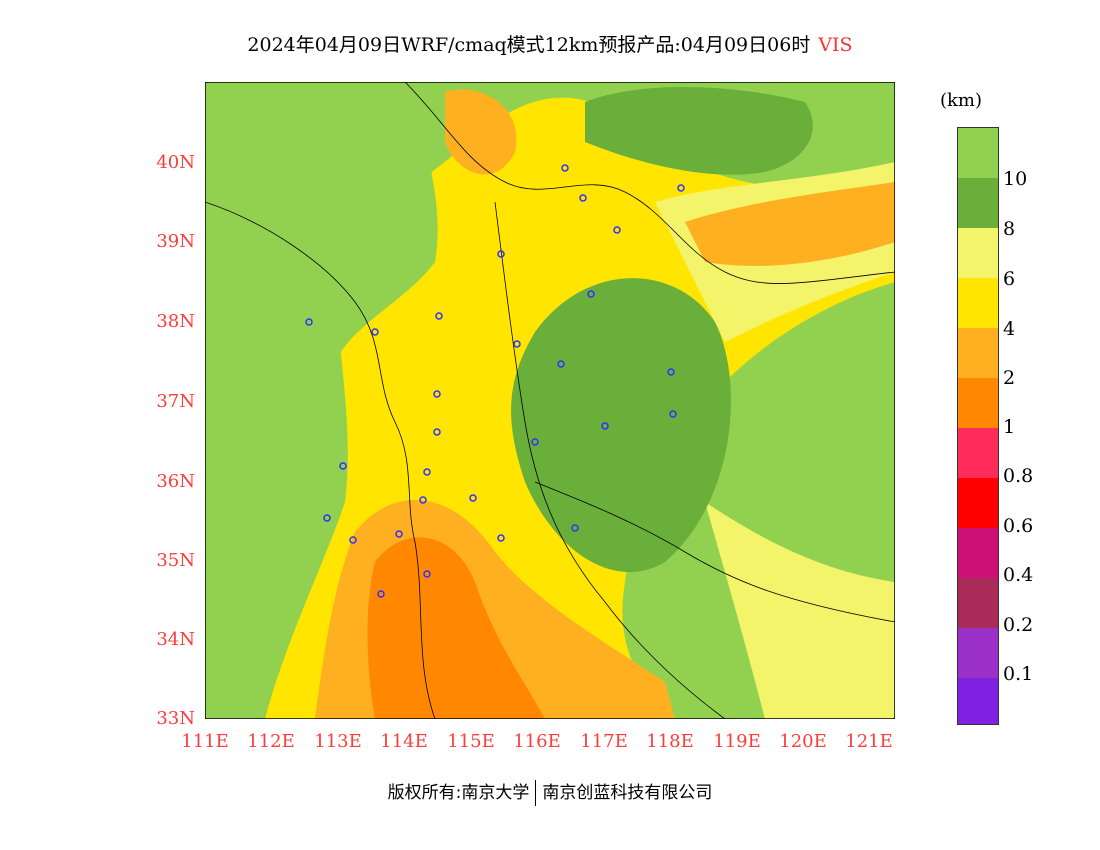 This screenshot has height=850, width=1100. I want to click on footer-right: 南京创蓝科技有限公司, so click(627, 793).